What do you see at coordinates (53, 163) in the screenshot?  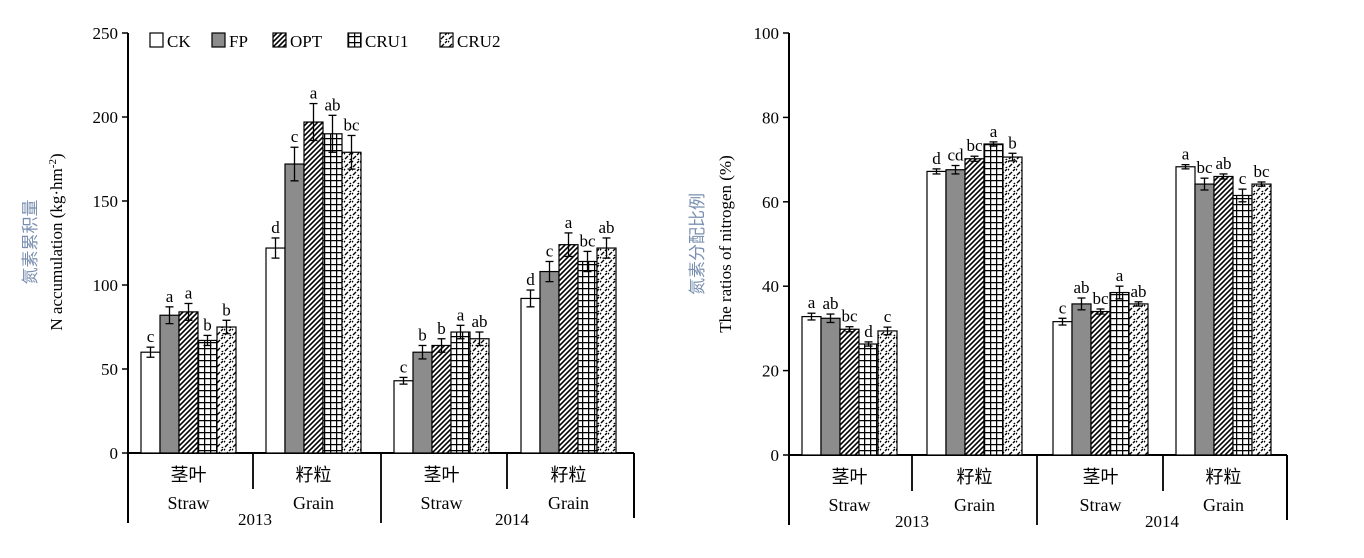 I see `y-axis-label-en-sup: -2` at bounding box center [53, 163].